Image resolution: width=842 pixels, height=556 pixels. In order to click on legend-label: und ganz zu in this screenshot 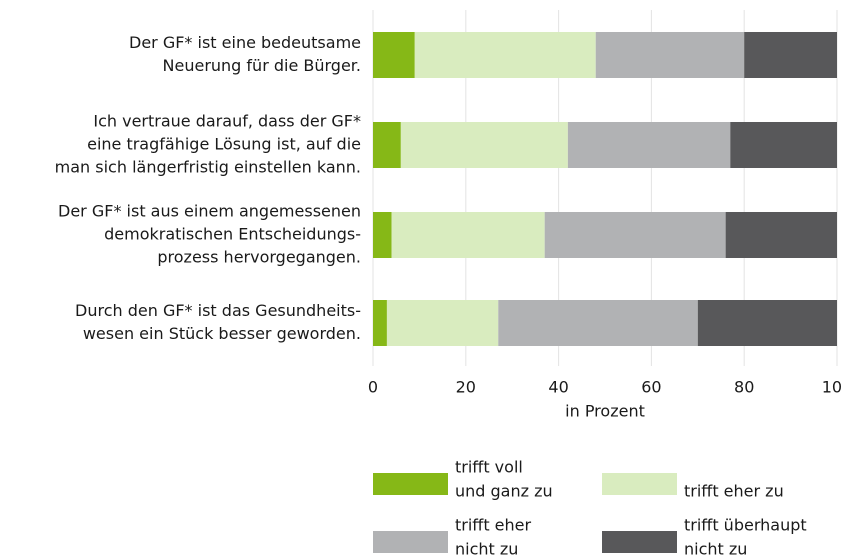, I will do `click(504, 491)`.